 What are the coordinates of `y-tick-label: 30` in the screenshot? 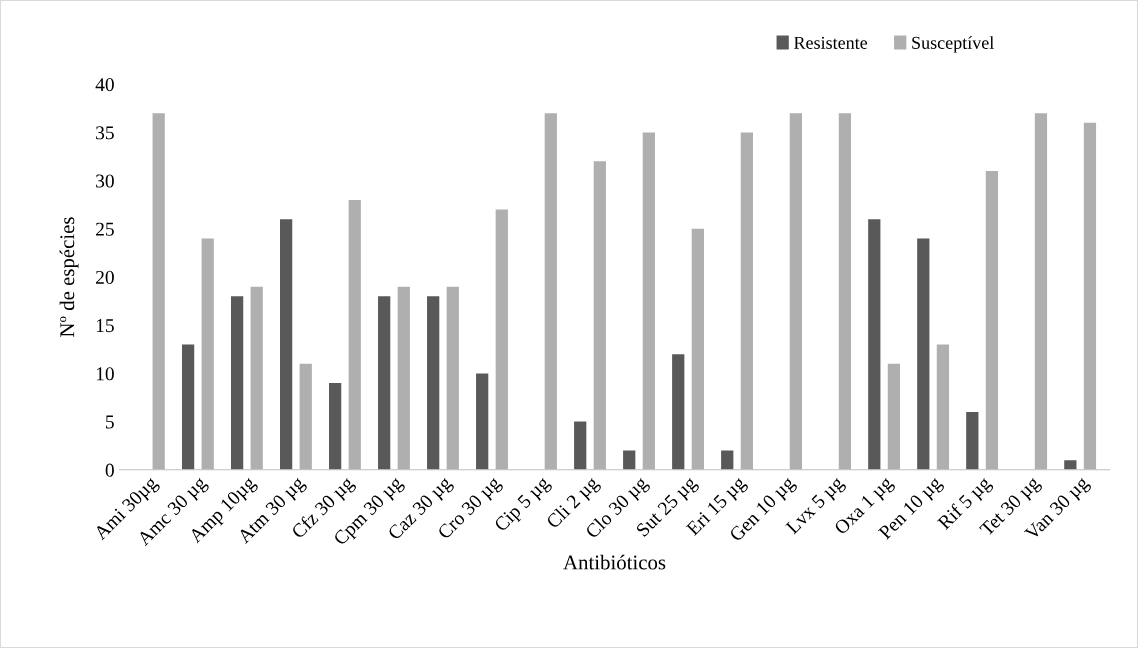 It's located at (105, 181).